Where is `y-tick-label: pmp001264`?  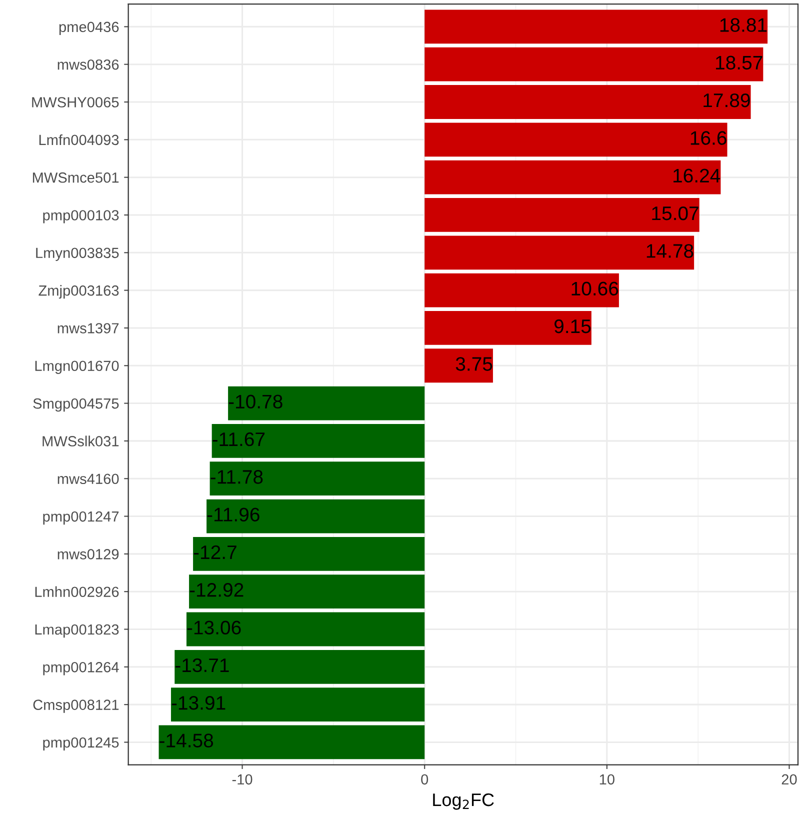
y-tick-label: pmp001264 is located at coordinates (81, 669).